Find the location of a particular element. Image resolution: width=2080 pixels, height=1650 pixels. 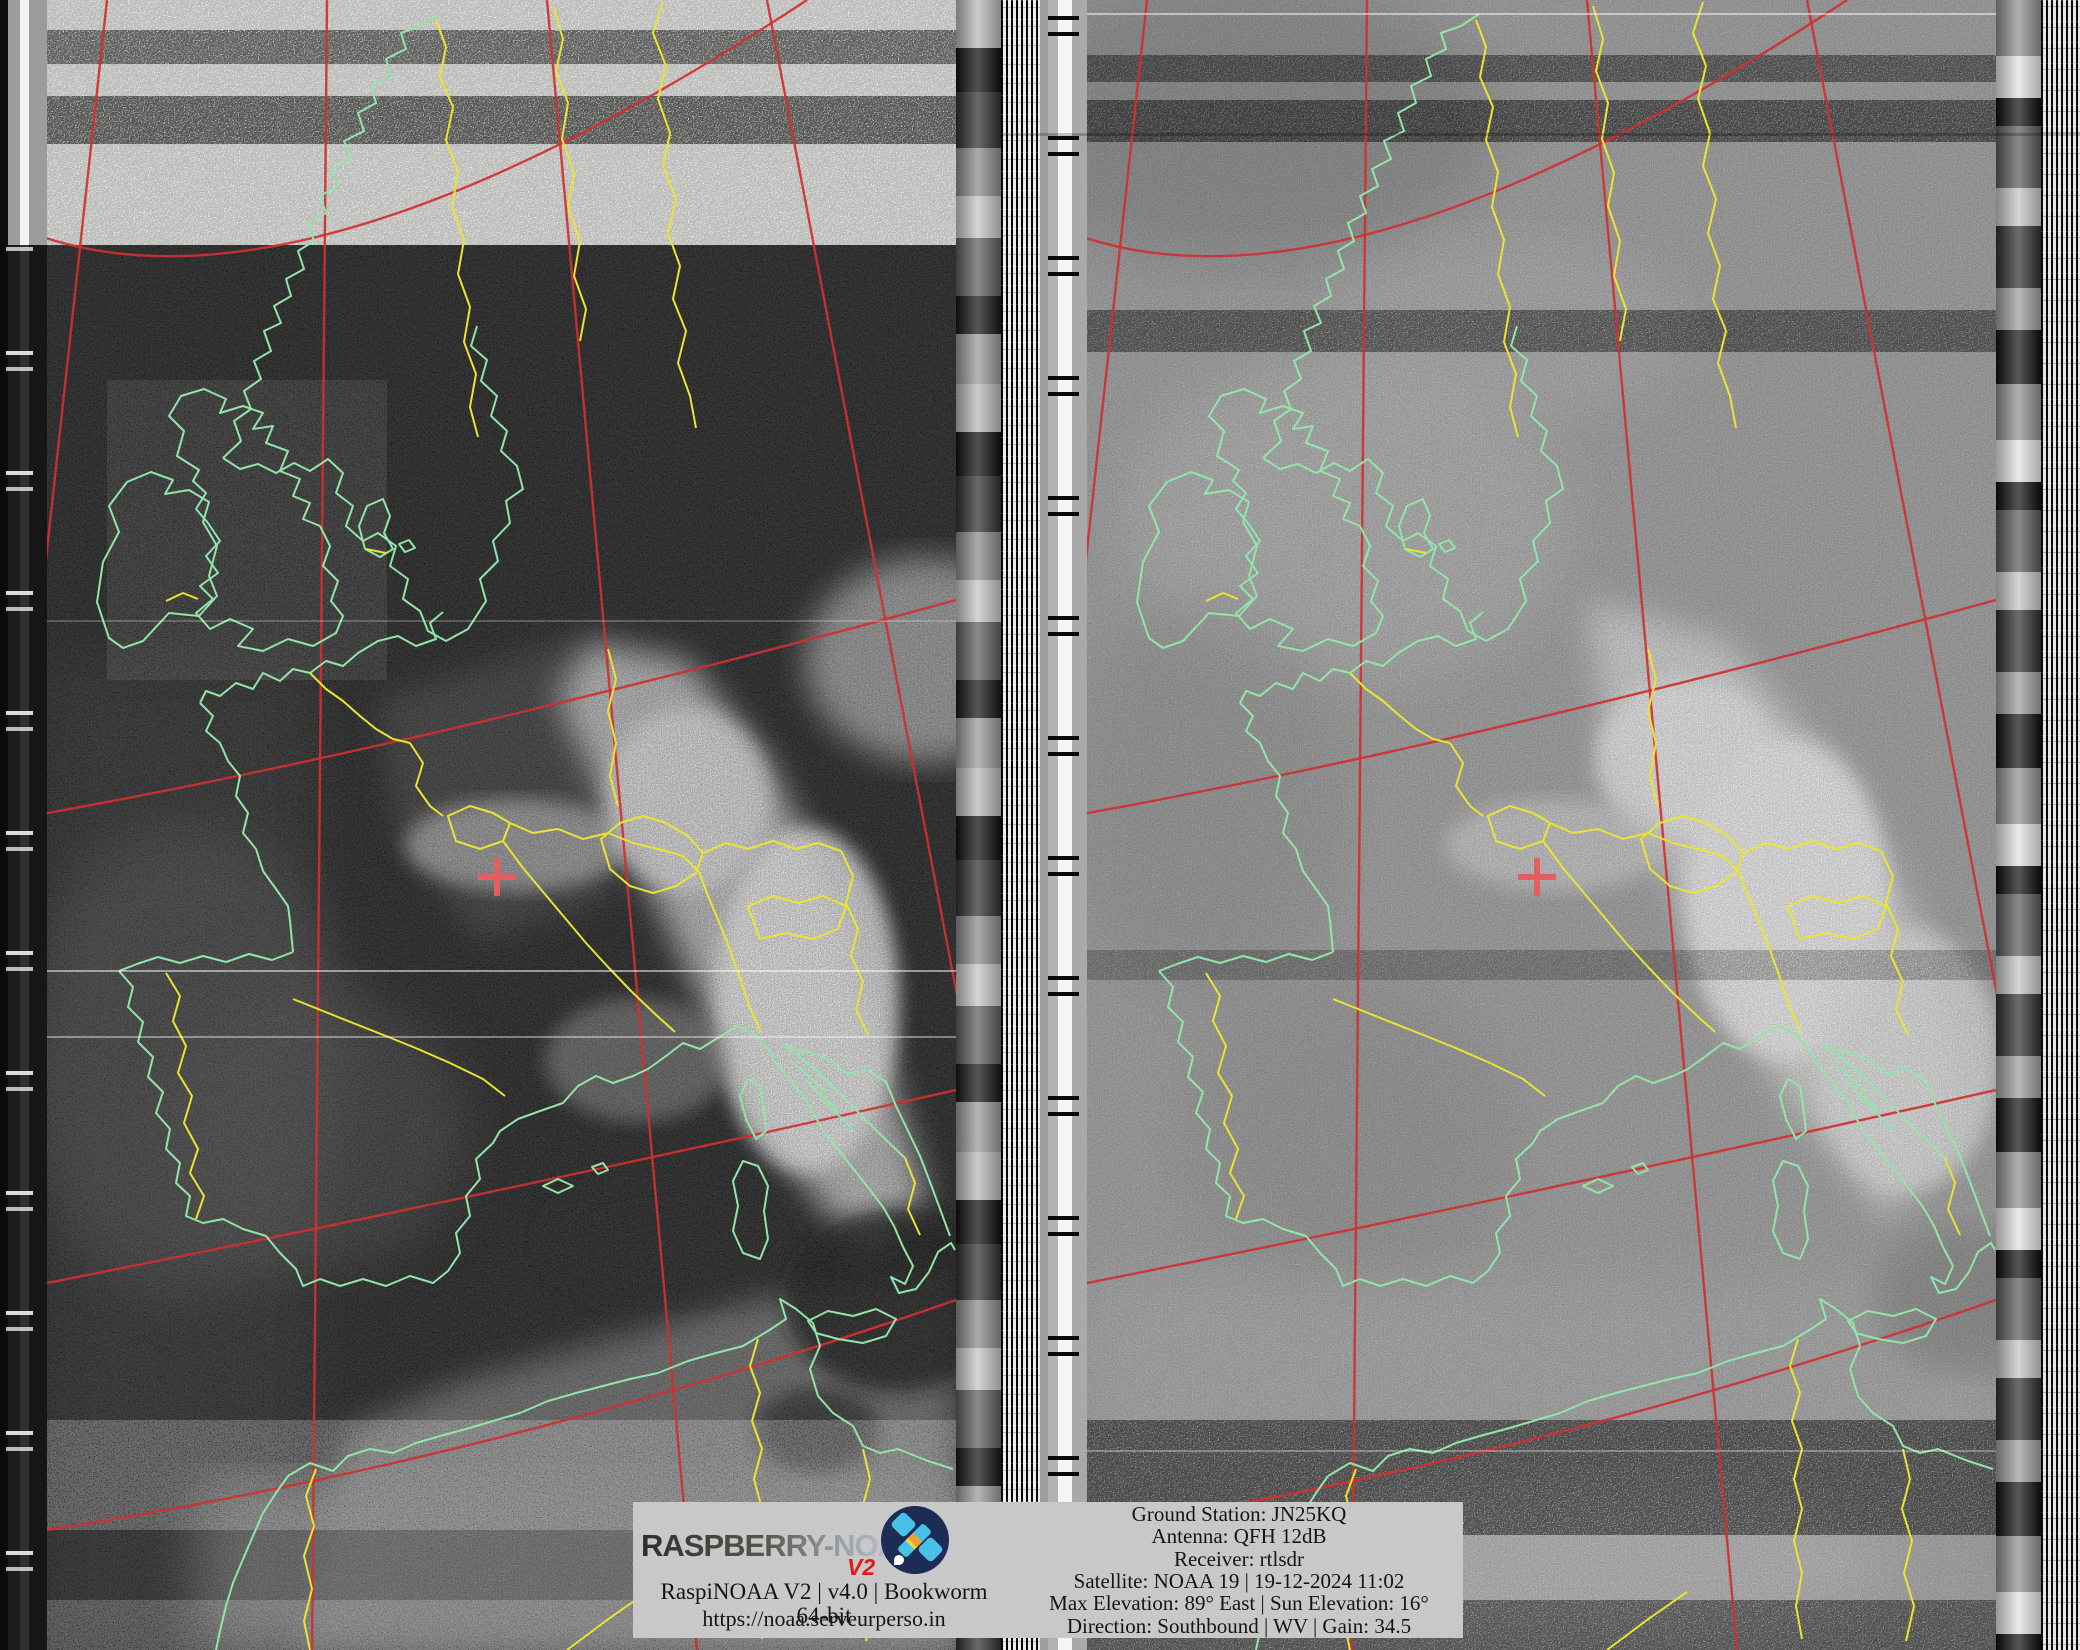

telemetry-column-b is located at coordinates (2018, 825).